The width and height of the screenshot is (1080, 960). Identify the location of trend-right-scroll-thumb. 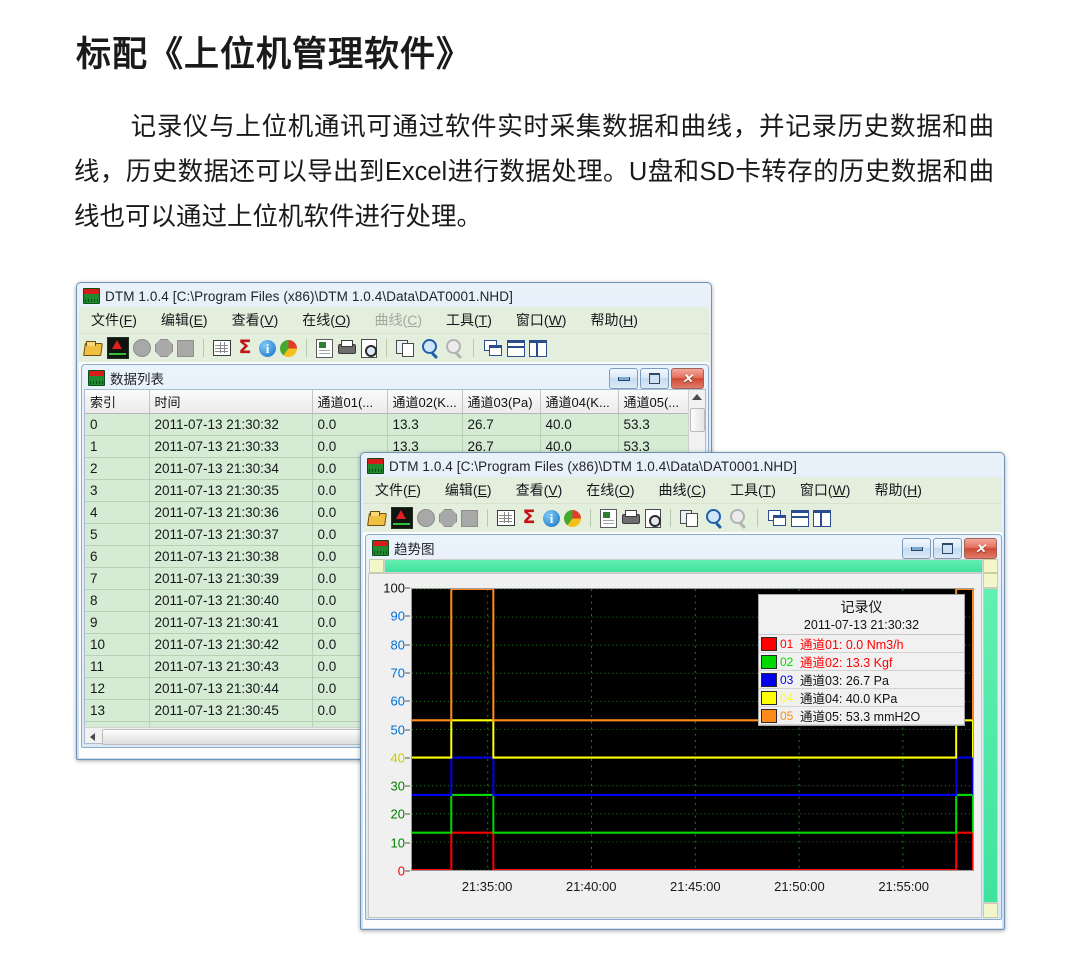
(990, 745).